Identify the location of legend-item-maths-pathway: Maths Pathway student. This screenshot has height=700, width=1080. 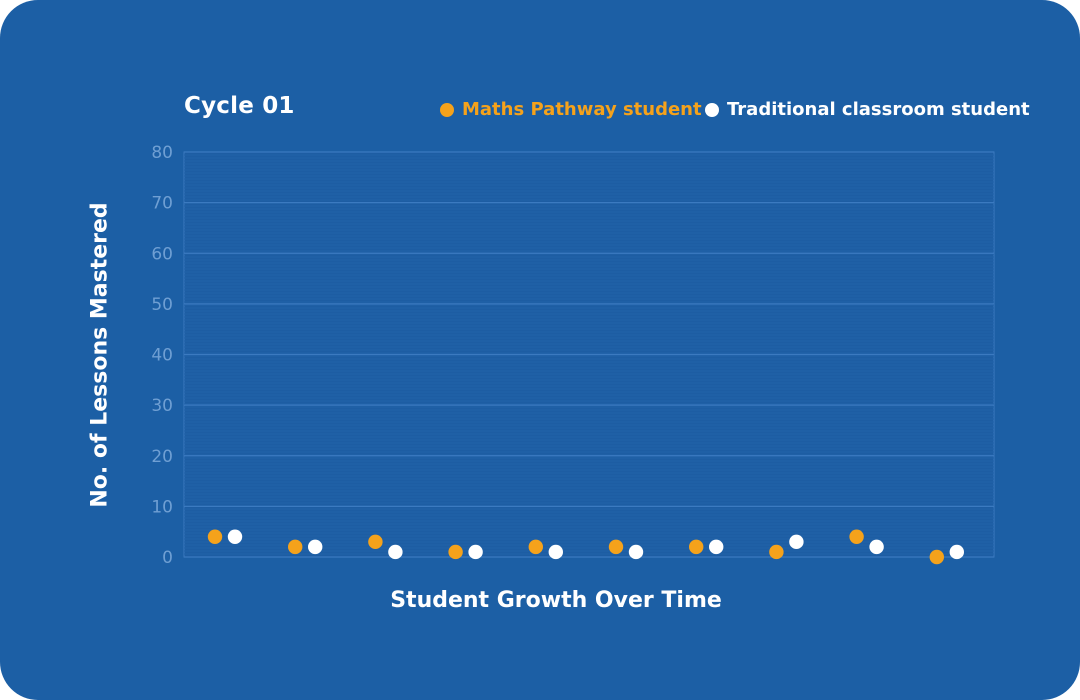
(571, 109).